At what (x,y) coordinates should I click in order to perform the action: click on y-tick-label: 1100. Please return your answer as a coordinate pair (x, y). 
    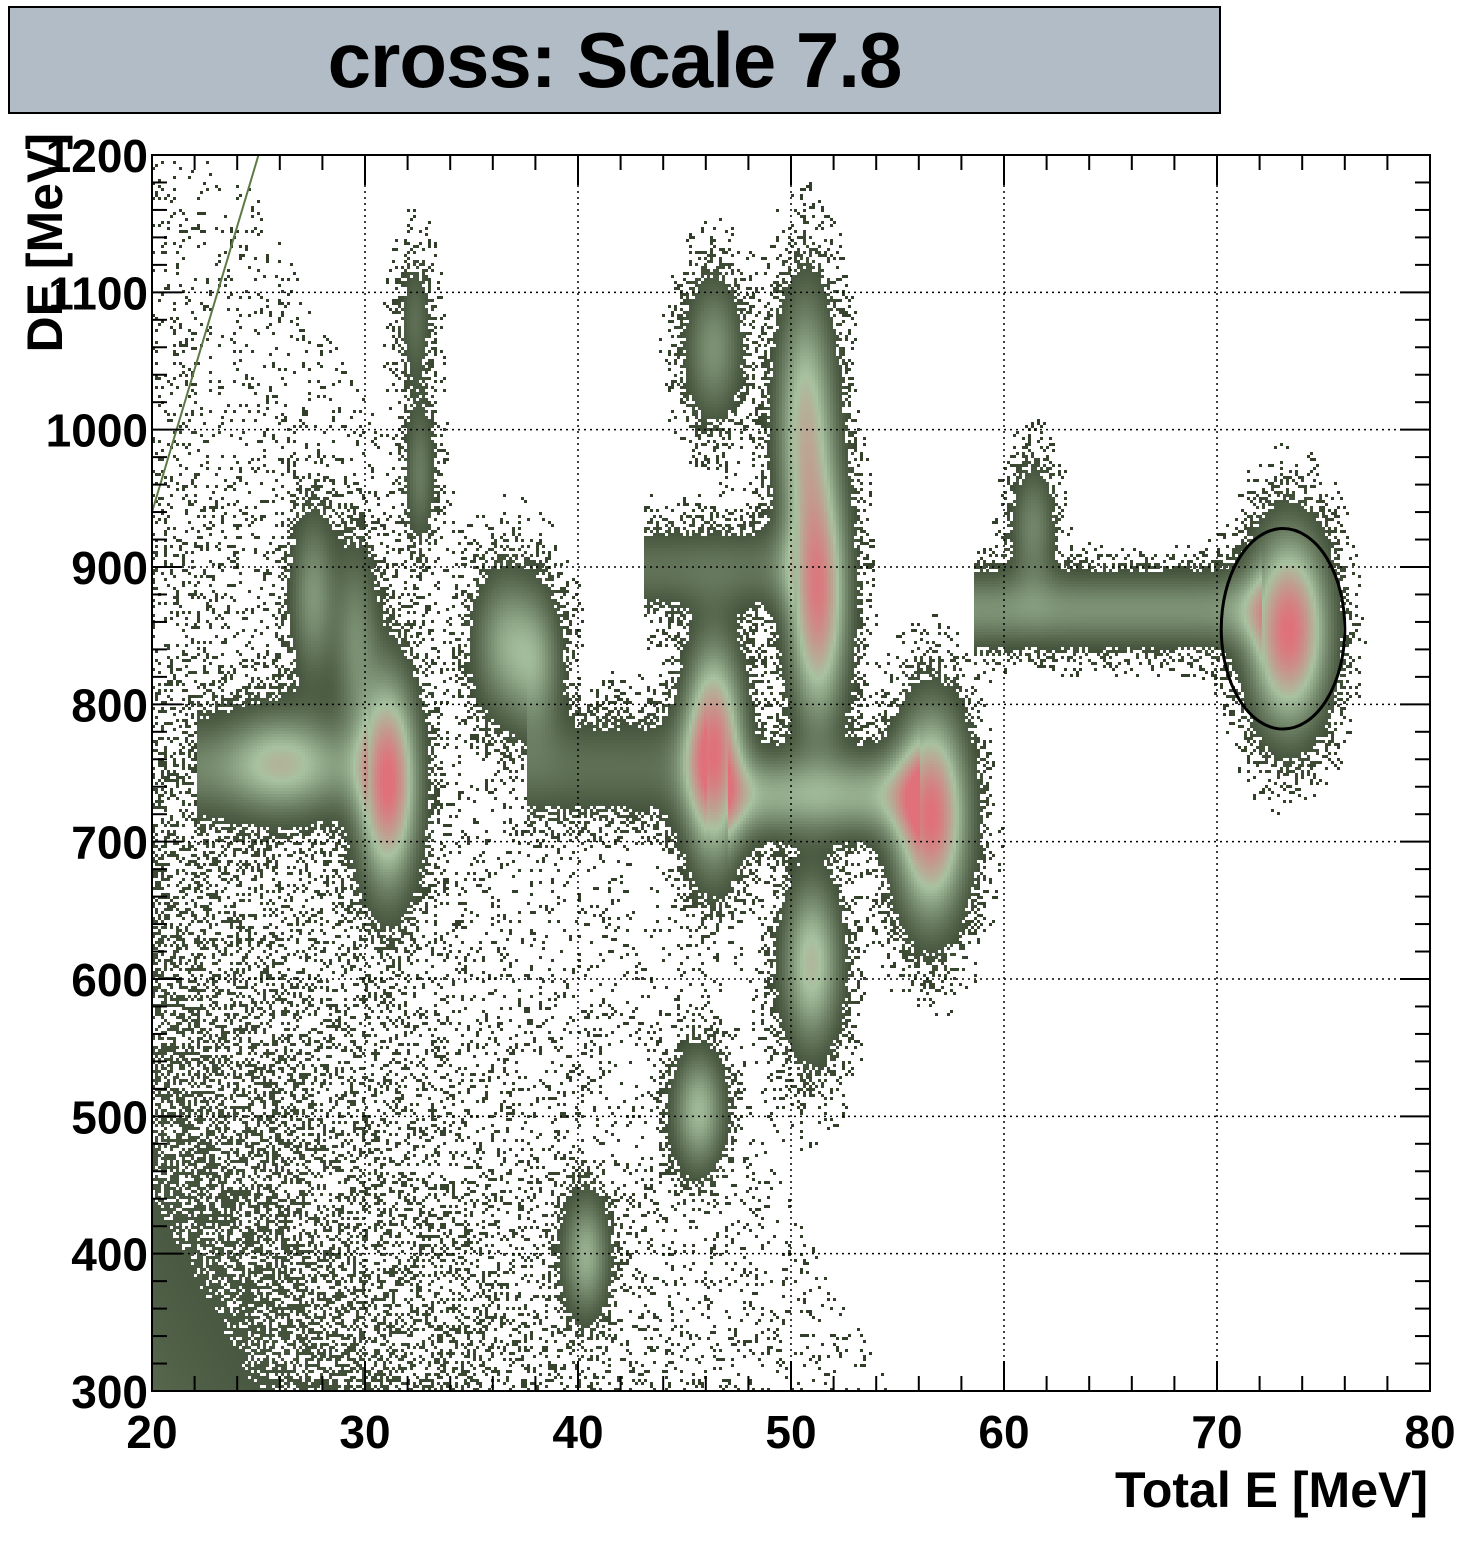
    Looking at the image, I should click on (98, 293).